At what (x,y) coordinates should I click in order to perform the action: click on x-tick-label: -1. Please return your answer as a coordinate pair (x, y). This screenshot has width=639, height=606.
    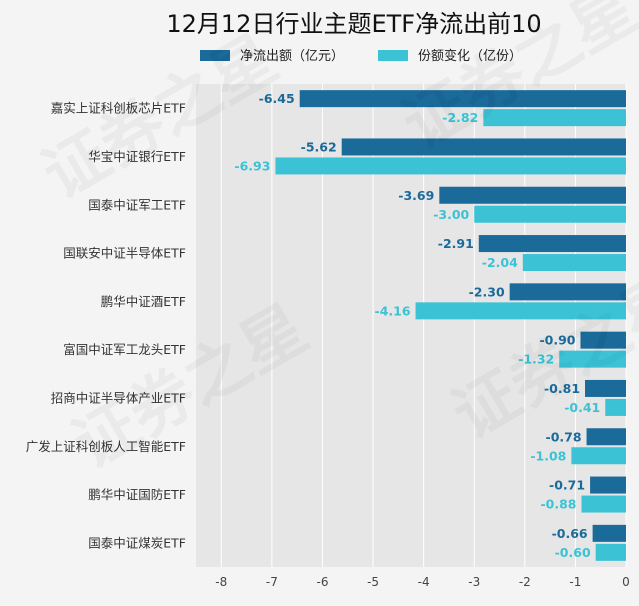
    Looking at the image, I should click on (575, 582).